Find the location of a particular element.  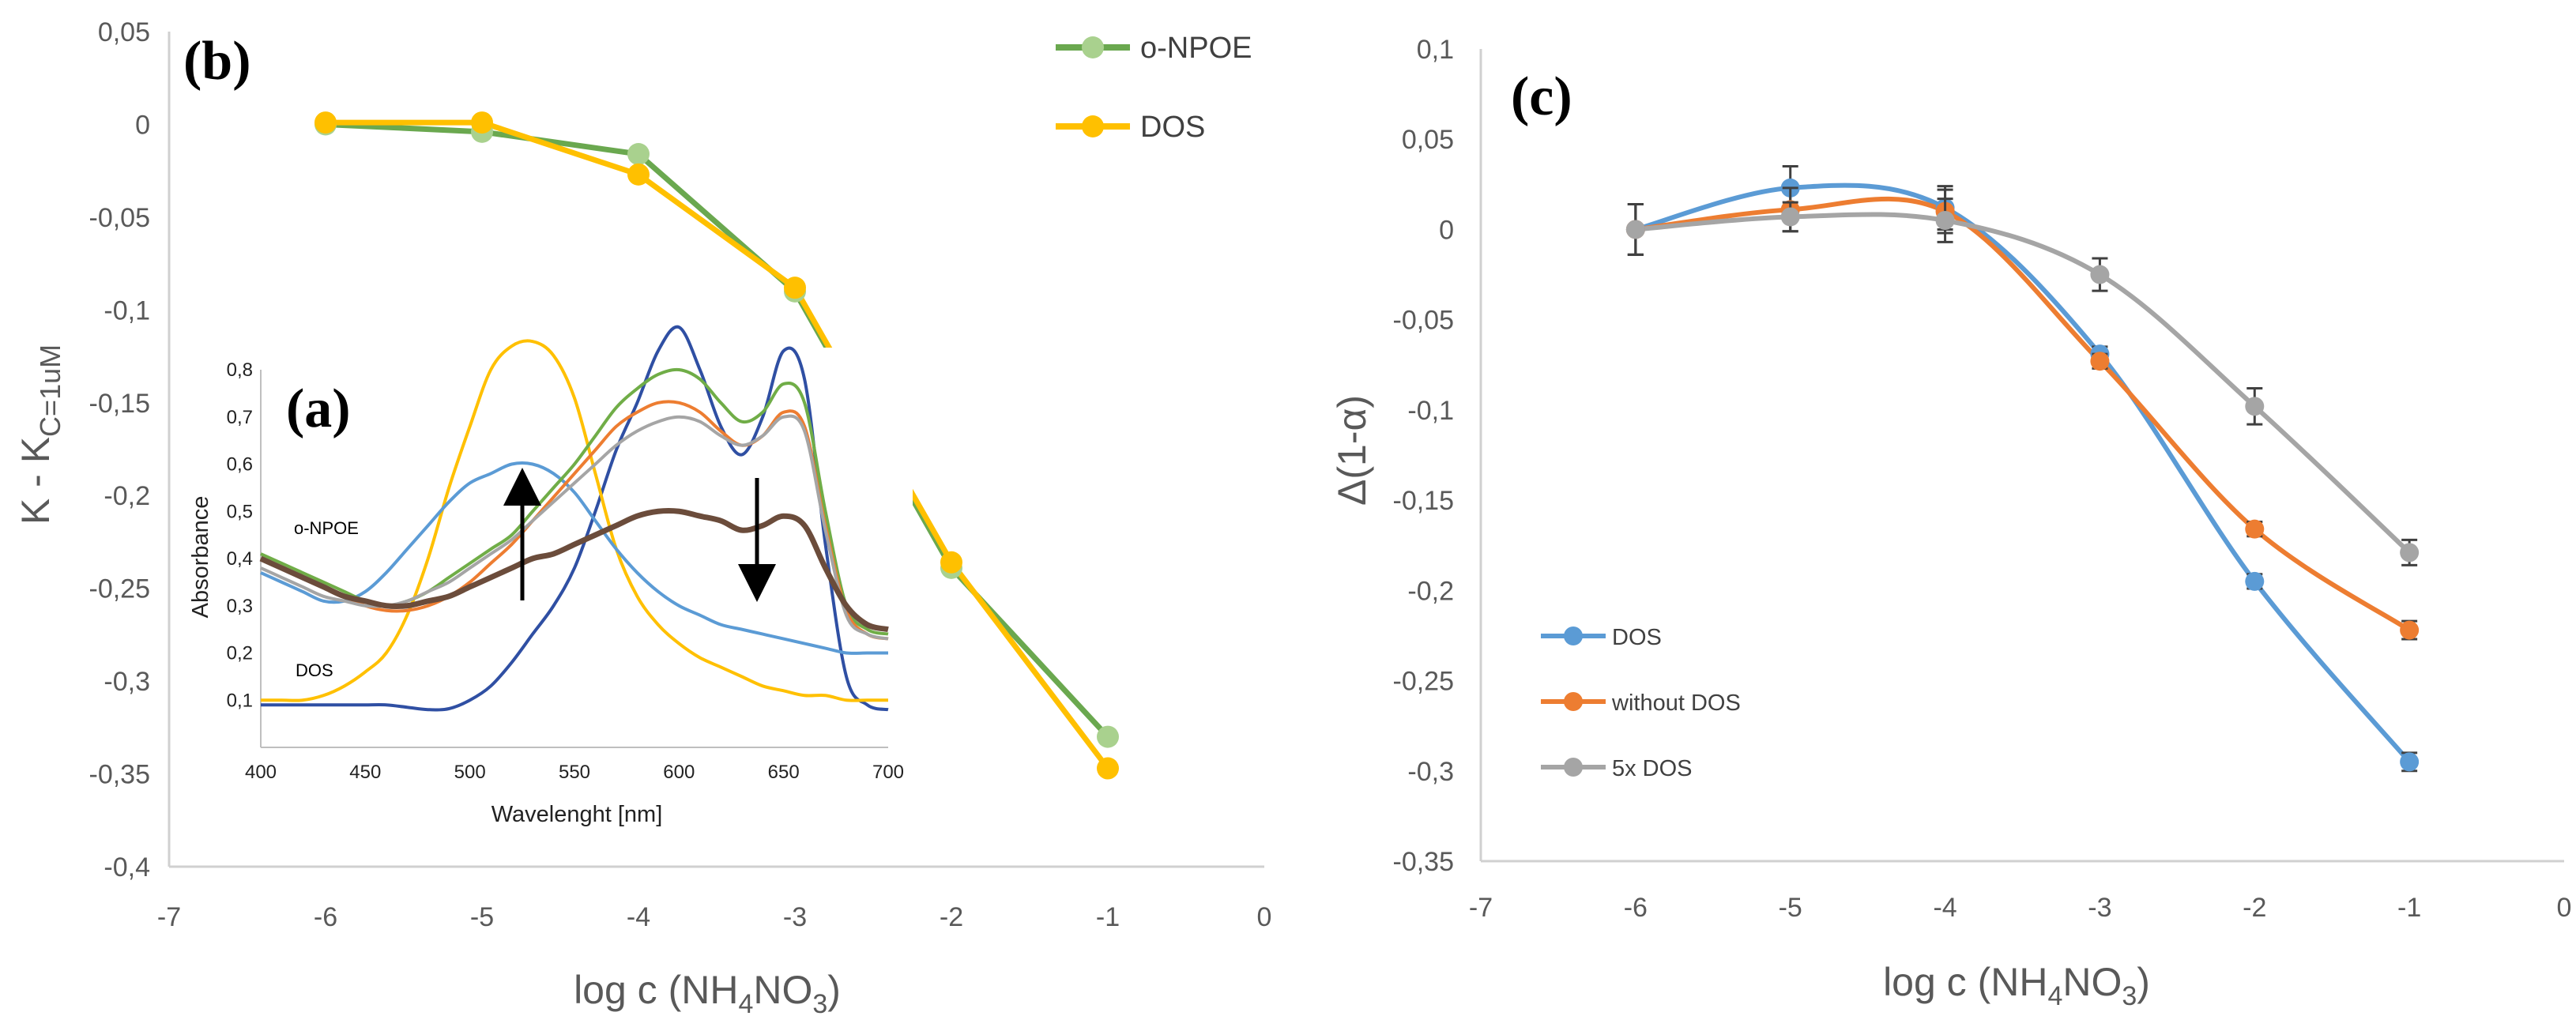

c-legend-item-without-dos: without DOS is located at coordinates (1641, 703).